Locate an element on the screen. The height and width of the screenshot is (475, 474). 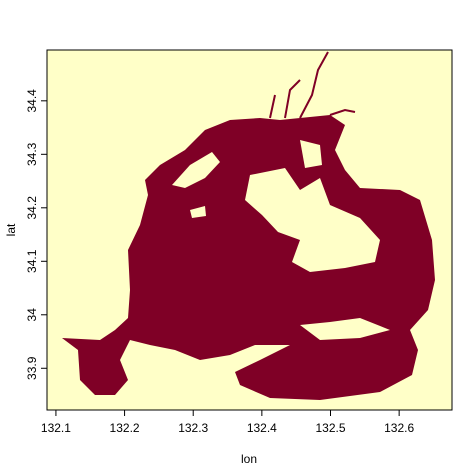
y-axis-label: lat is located at coordinates (11, 229).